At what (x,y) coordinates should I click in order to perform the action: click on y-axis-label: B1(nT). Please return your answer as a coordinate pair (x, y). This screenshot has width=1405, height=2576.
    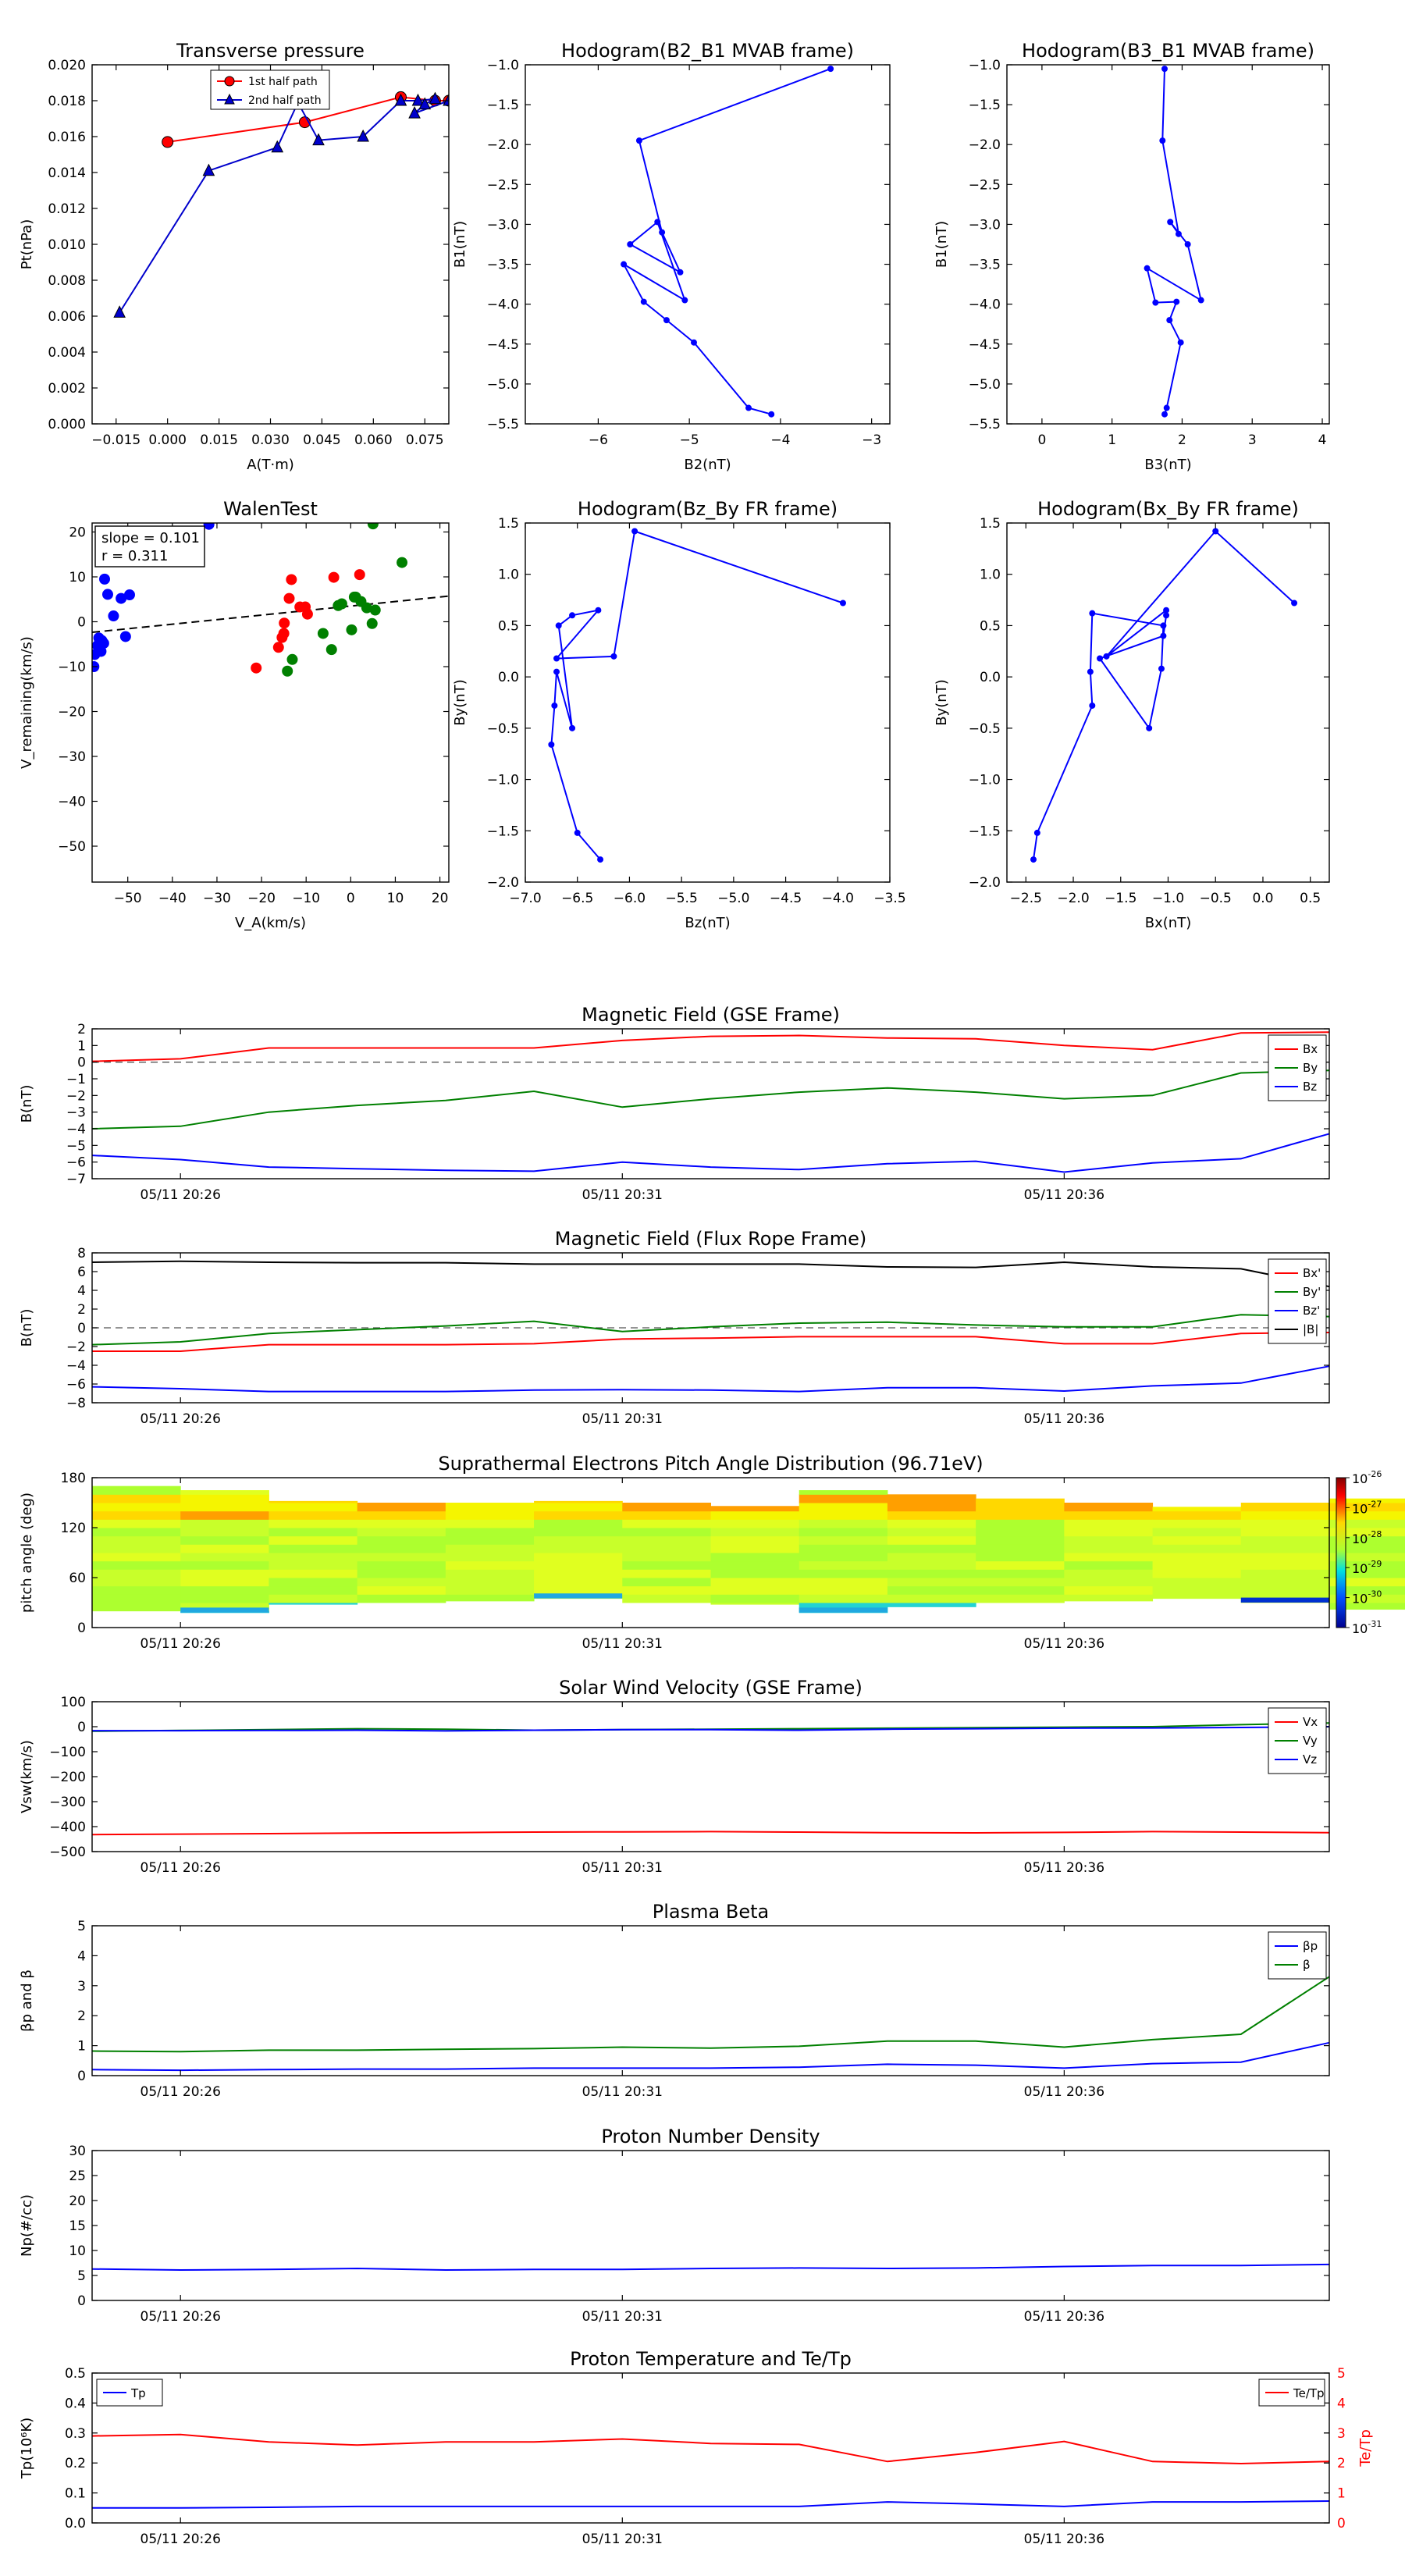
    Looking at the image, I should click on (460, 245).